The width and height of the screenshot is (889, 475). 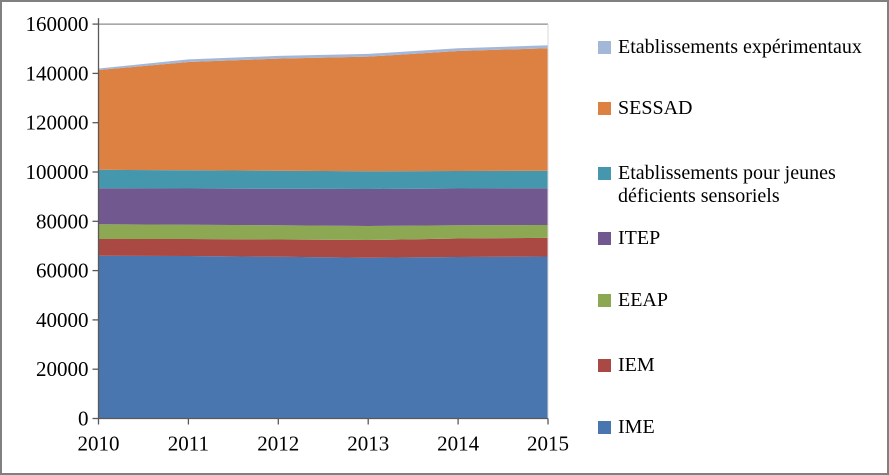 I want to click on x-tick-label: 2015, so click(x=548, y=444).